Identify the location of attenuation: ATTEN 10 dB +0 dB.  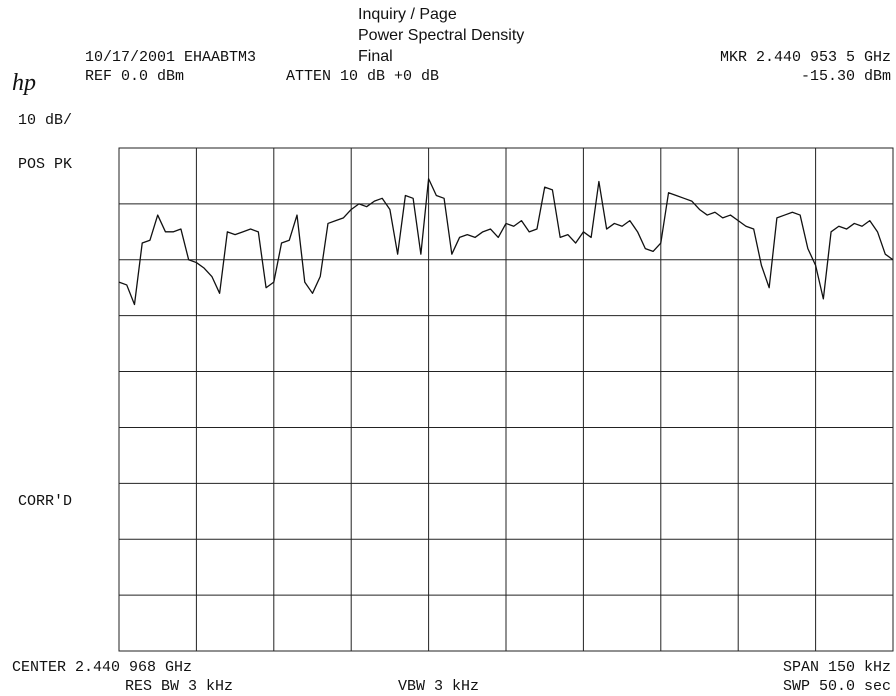
(362, 76).